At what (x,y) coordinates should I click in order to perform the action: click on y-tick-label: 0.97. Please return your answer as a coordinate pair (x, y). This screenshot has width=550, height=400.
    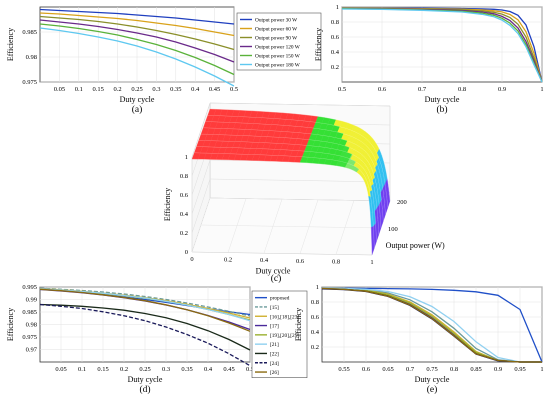
    Looking at the image, I should click on (32, 350).